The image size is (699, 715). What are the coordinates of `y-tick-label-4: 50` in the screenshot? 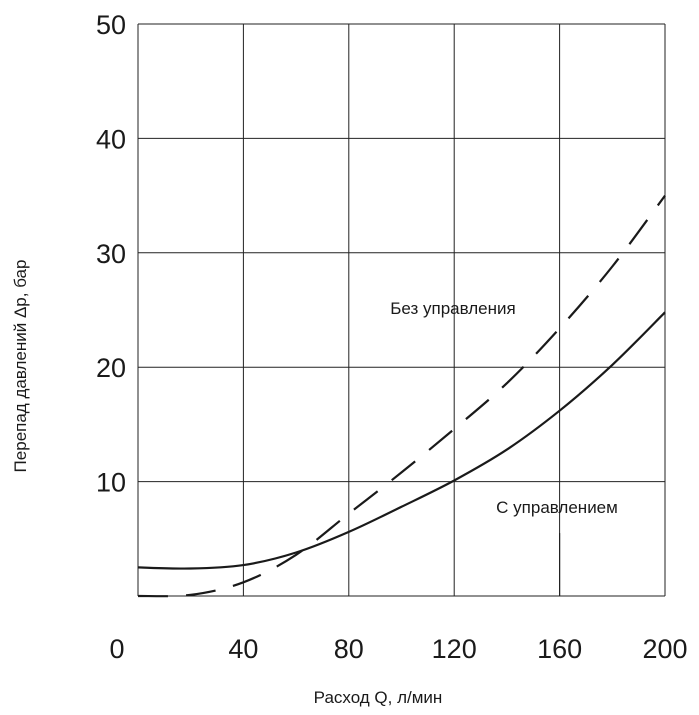 It's located at (111, 25).